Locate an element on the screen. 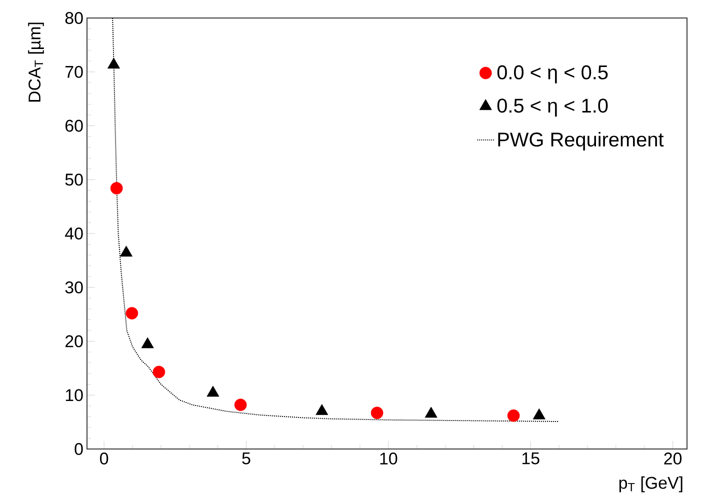 This screenshot has width=720, height=501. x-tick-label: 0 is located at coordinates (104, 458).